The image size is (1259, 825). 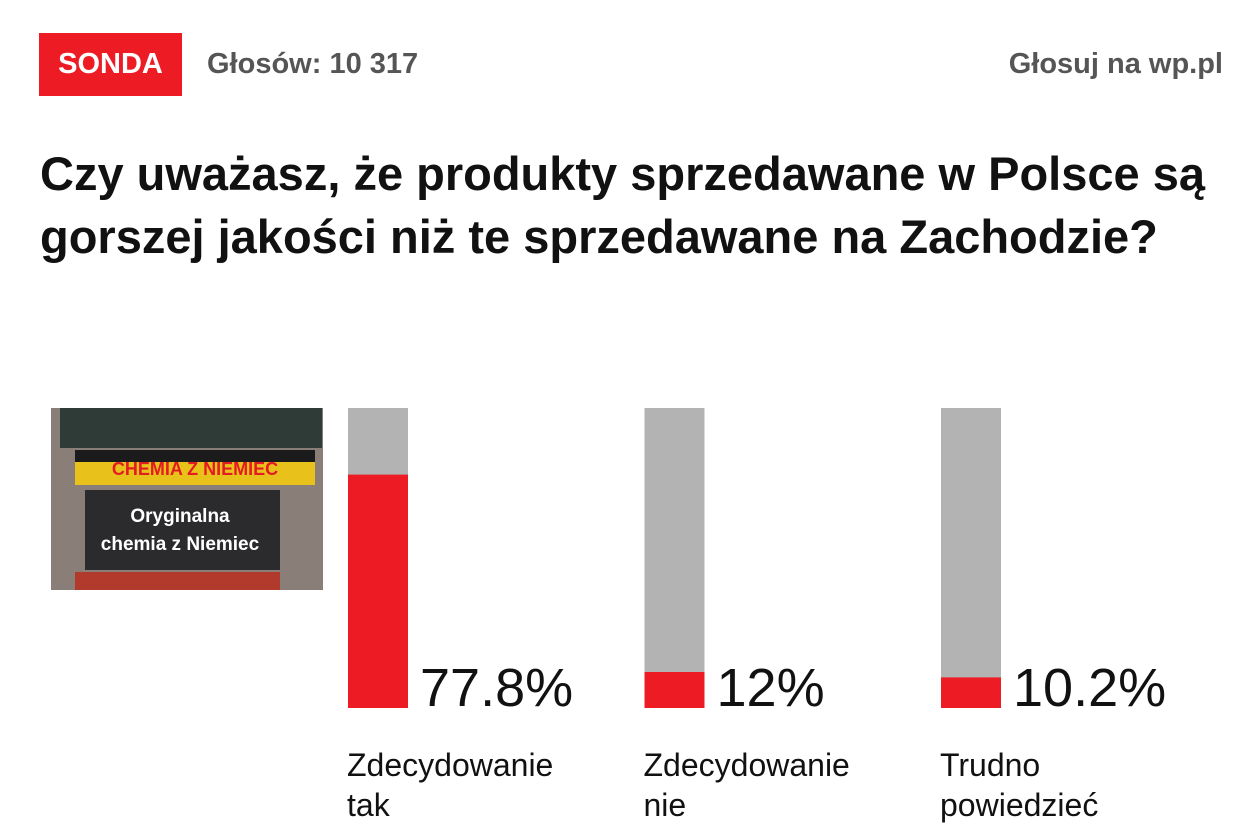 I want to click on value-label: 77.8%, so click(x=496, y=688).